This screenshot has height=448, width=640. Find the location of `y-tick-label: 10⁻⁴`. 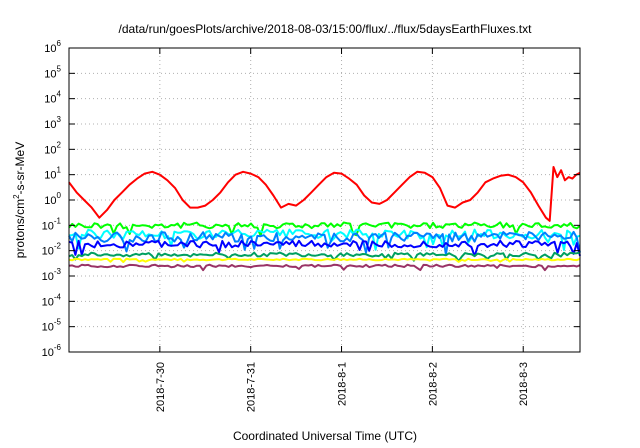

y-tick-label: 10⁻⁴ is located at coordinates (52, 300).